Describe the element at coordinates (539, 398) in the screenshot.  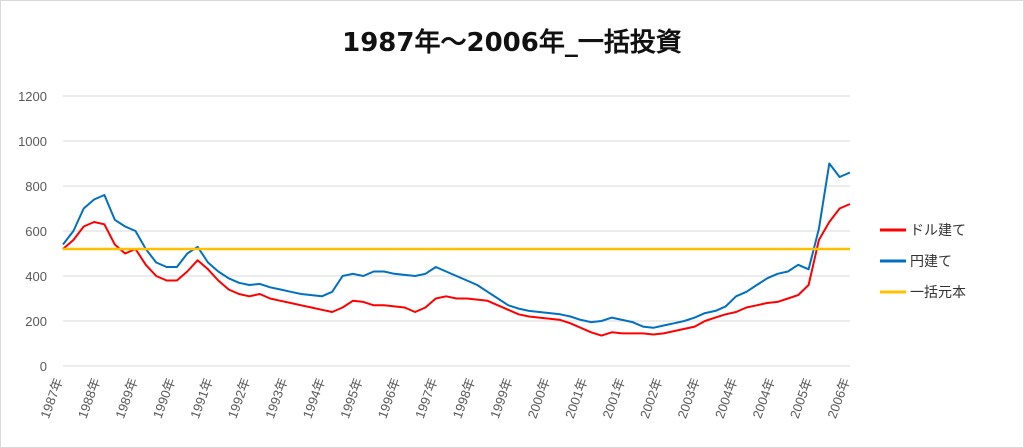
I see `x-tick-label: 2000年` at that location.